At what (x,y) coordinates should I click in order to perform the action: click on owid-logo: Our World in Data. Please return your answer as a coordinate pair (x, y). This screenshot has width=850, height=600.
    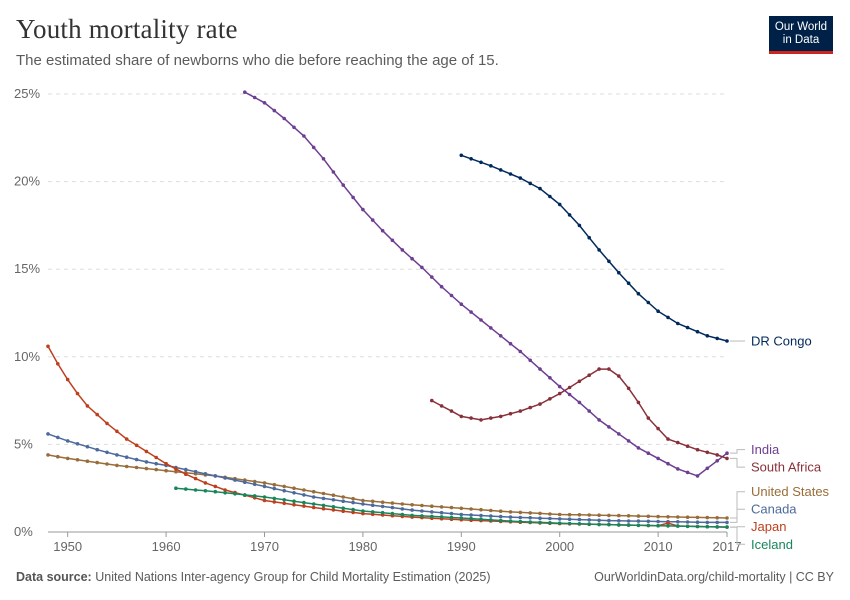
    Looking at the image, I should click on (801, 35).